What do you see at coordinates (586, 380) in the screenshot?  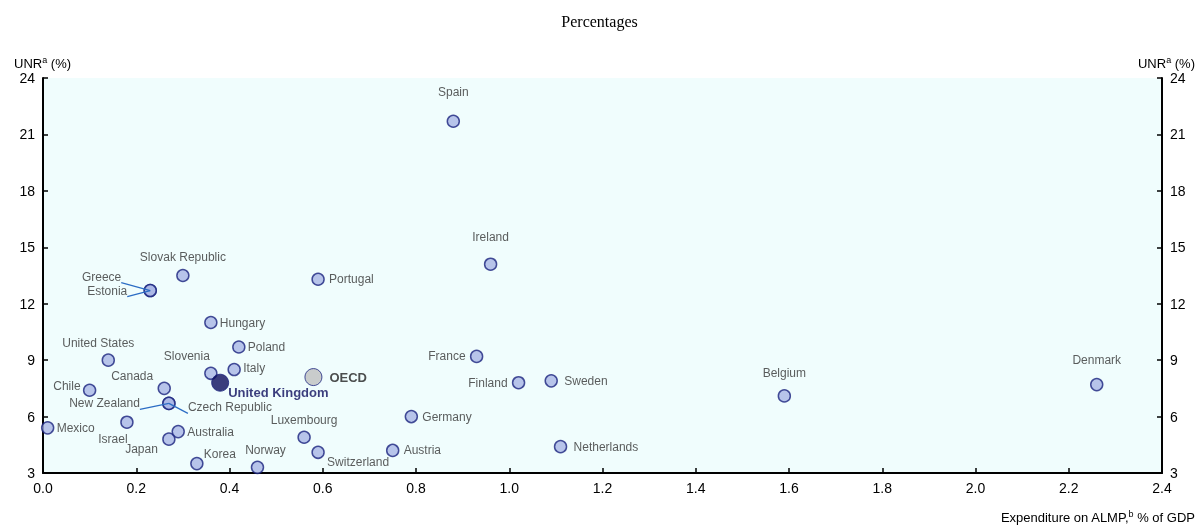 I see `annotation: Sweden` at bounding box center [586, 380].